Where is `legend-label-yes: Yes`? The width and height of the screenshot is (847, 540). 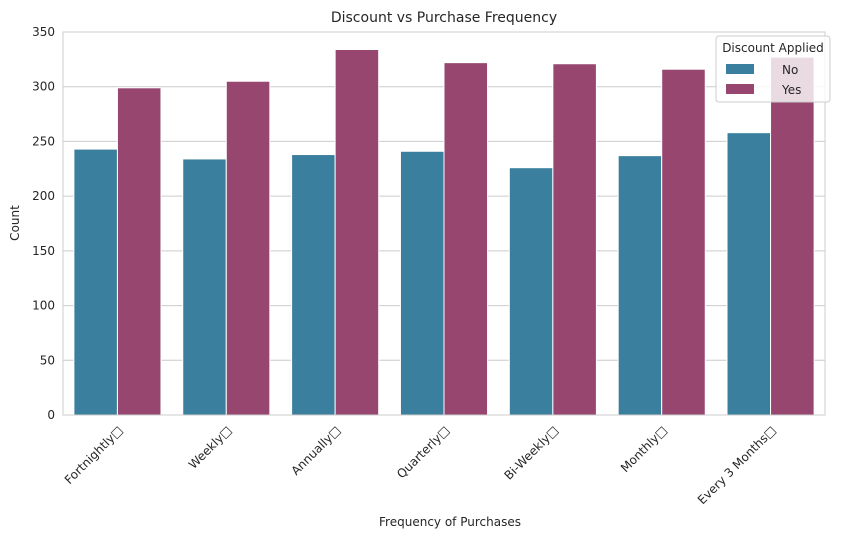 legend-label-yes: Yes is located at coordinates (791, 90).